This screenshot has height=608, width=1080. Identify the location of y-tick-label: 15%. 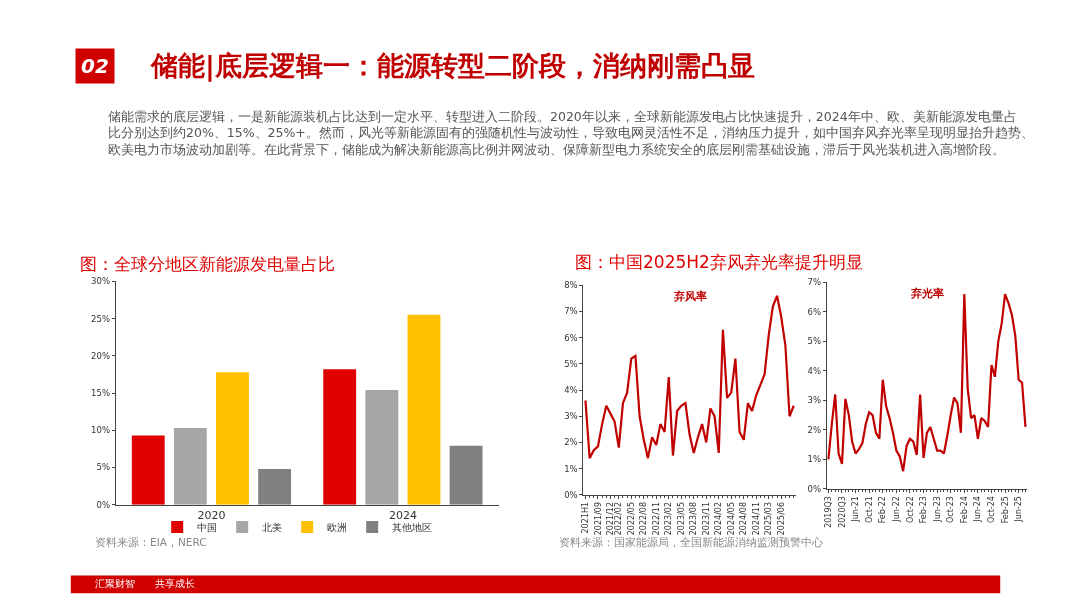
(100, 392).